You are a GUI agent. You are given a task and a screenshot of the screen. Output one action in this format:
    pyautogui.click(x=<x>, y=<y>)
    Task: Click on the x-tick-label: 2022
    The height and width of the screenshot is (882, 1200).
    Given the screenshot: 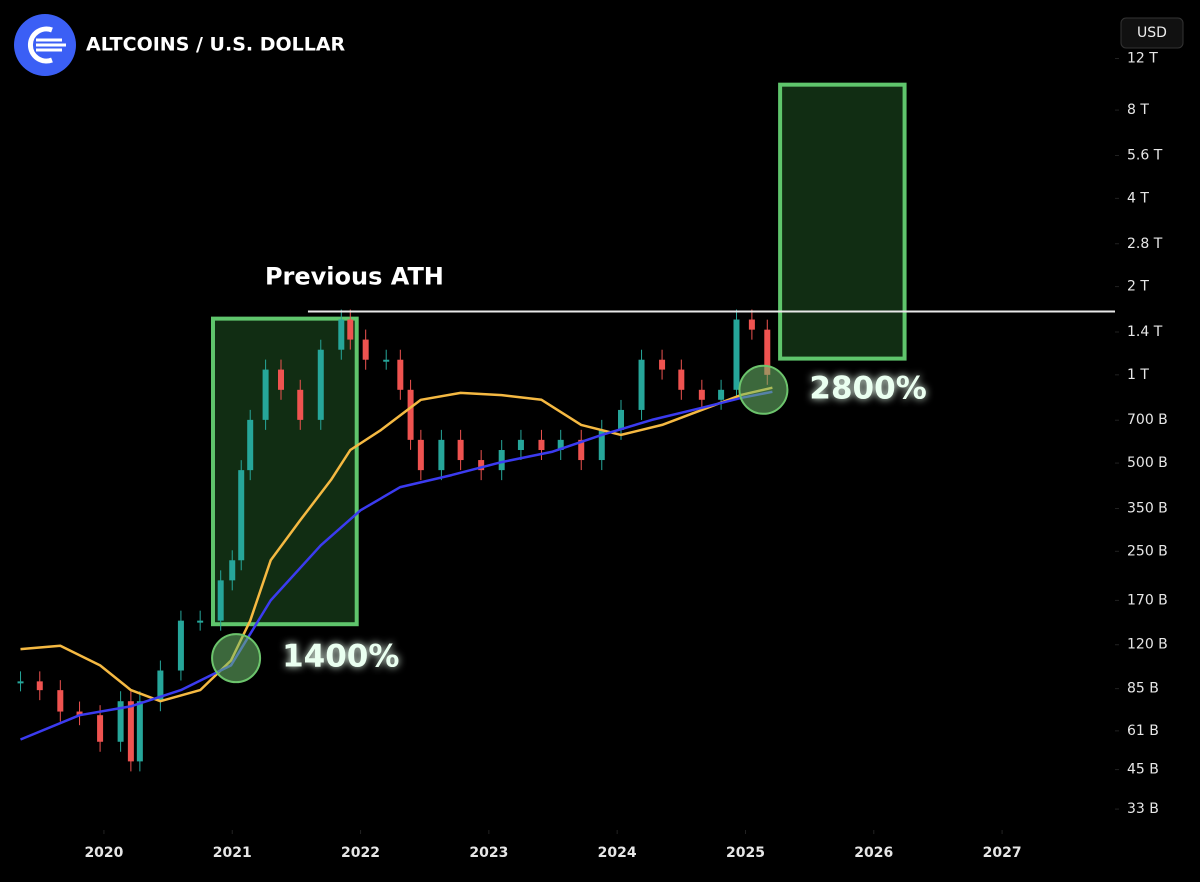 What is the action you would take?
    pyautogui.click(x=360, y=853)
    